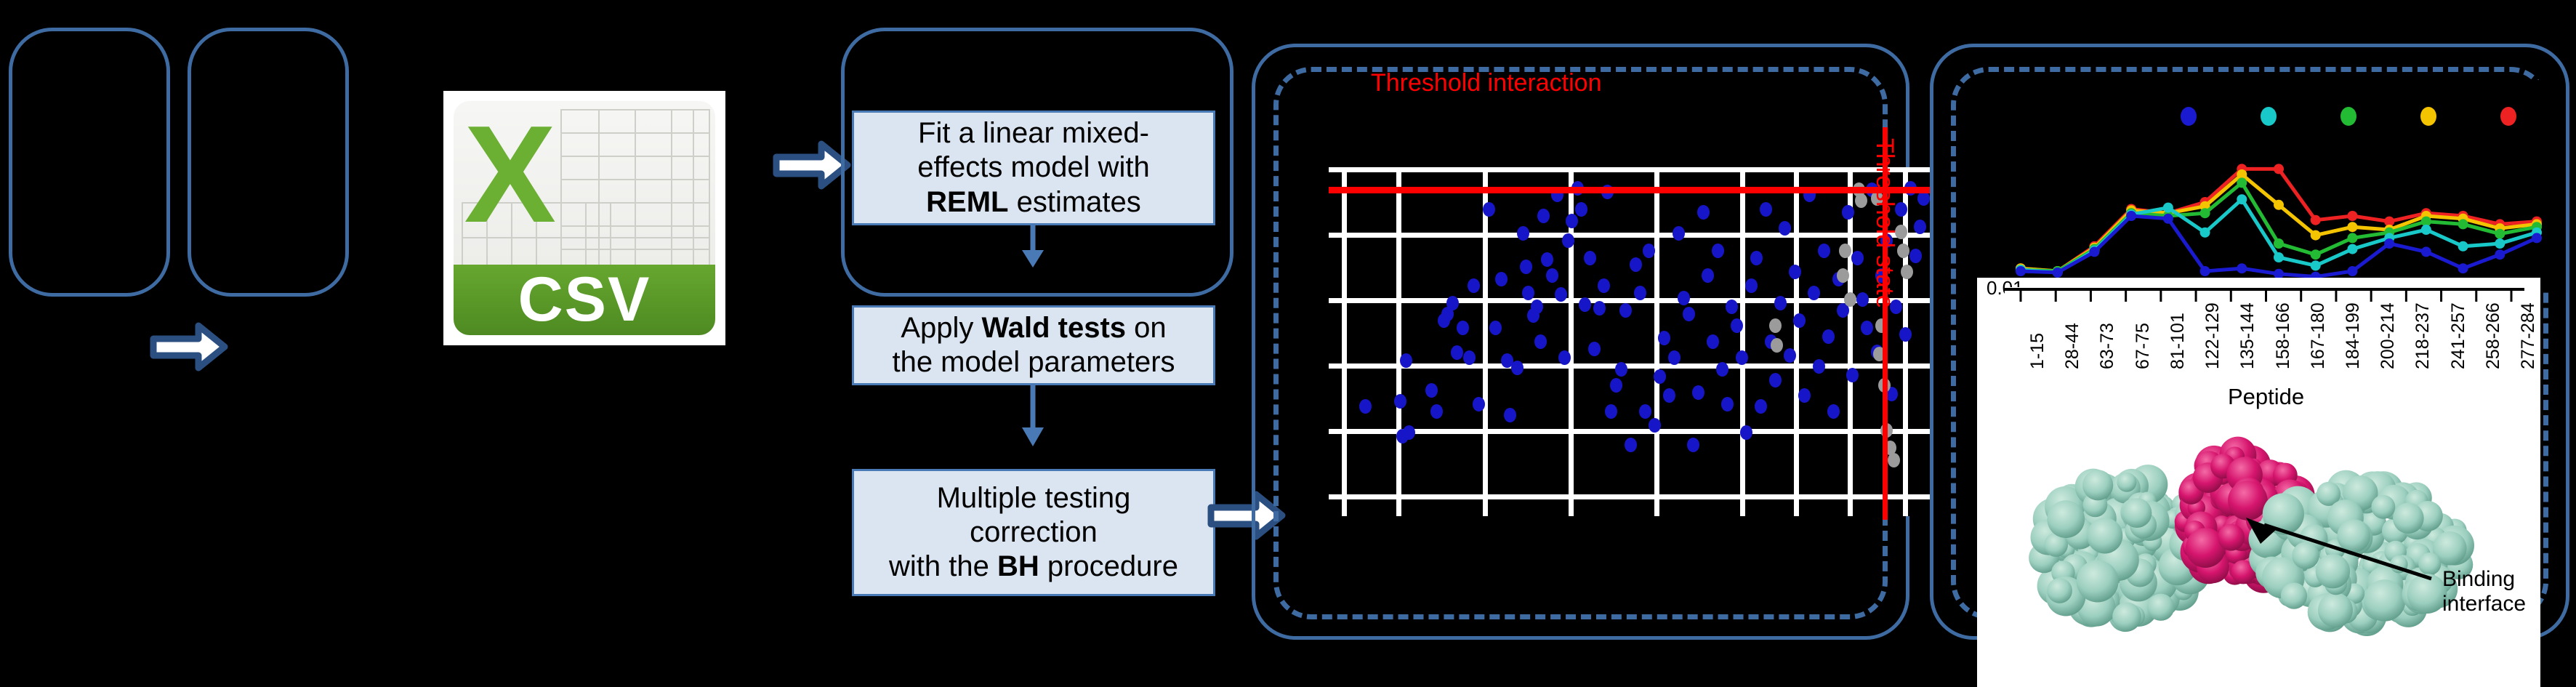  I want to click on input-panel, so click(89, 162).